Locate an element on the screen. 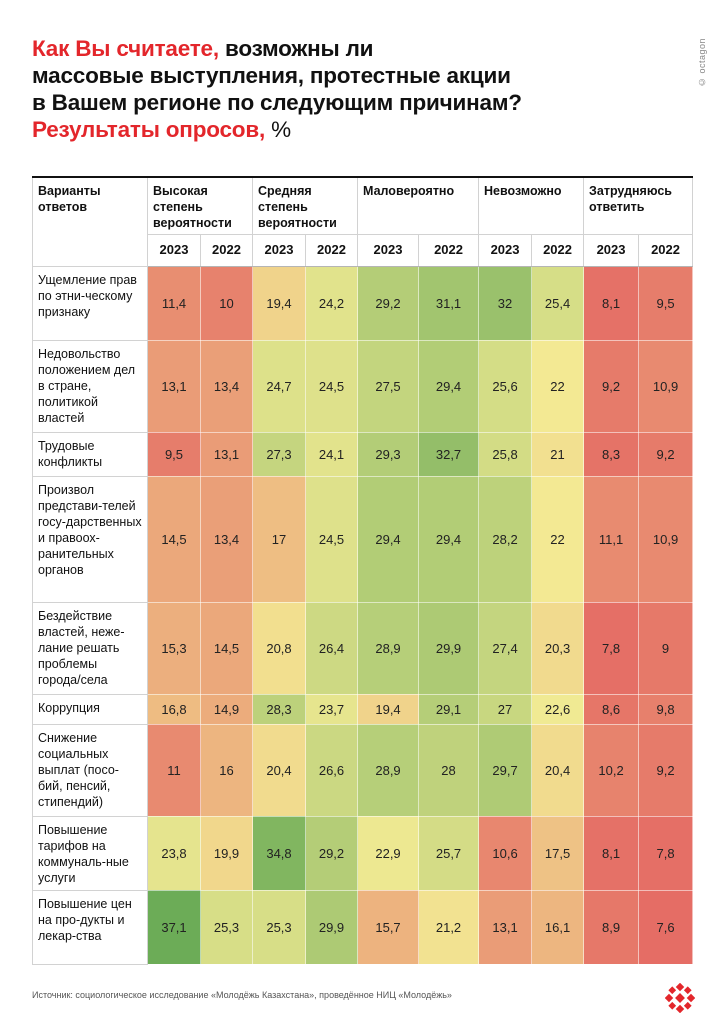 This screenshot has width=724, height=1024. value-cell: 23,8 is located at coordinates (174, 853).